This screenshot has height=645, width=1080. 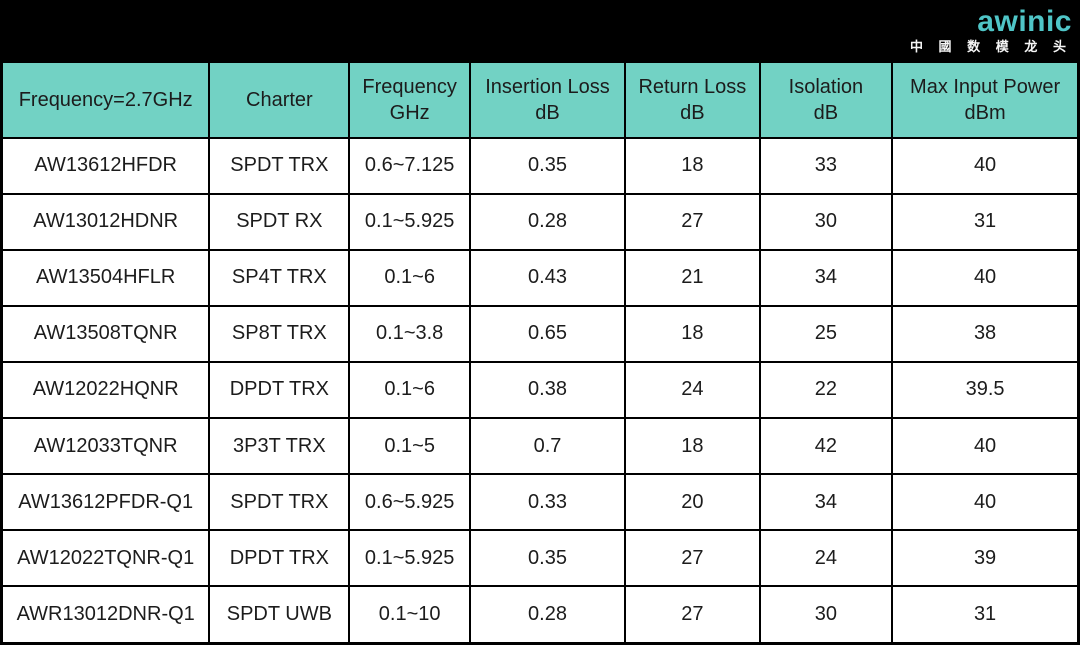 I want to click on col-header-return-loss: Return Loss dB, so click(x=692, y=99).